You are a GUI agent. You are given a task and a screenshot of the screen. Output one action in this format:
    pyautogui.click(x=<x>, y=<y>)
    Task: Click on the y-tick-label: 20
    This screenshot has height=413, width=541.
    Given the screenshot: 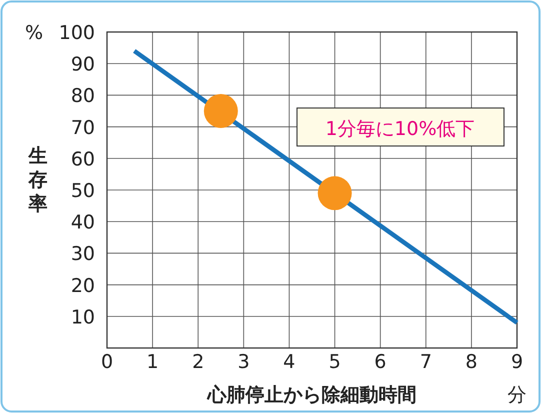 What is the action you would take?
    pyautogui.click(x=82, y=285)
    